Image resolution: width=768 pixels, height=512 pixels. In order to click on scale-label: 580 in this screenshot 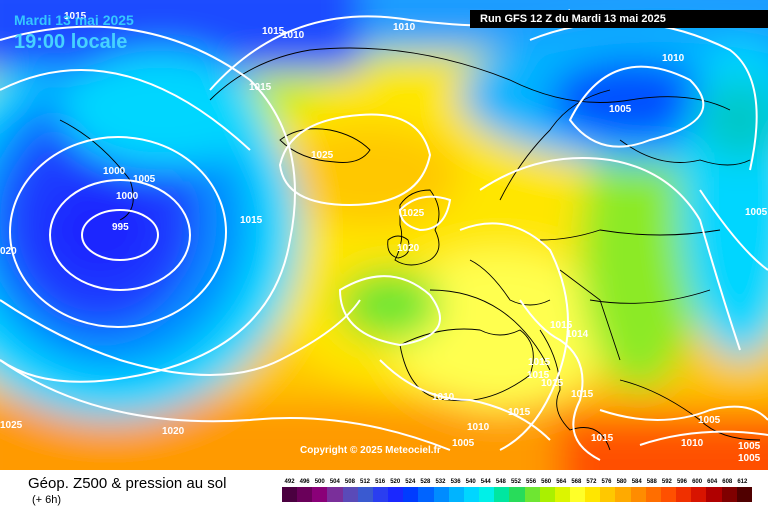, I will do `click(621, 482)`.